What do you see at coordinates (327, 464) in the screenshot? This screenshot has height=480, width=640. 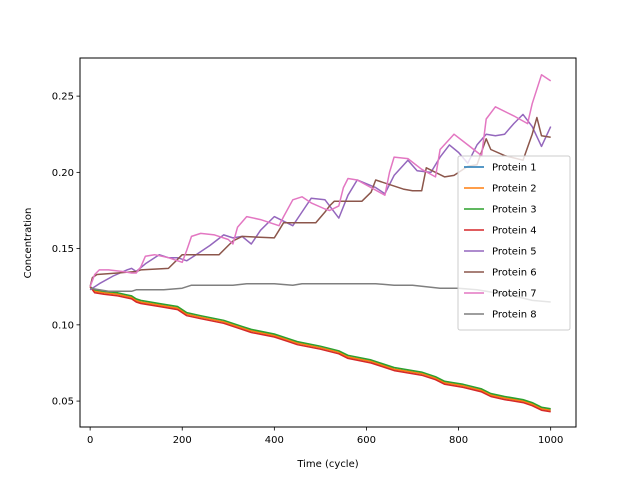 I see `x-axis-label: Time (cycle)` at bounding box center [327, 464].